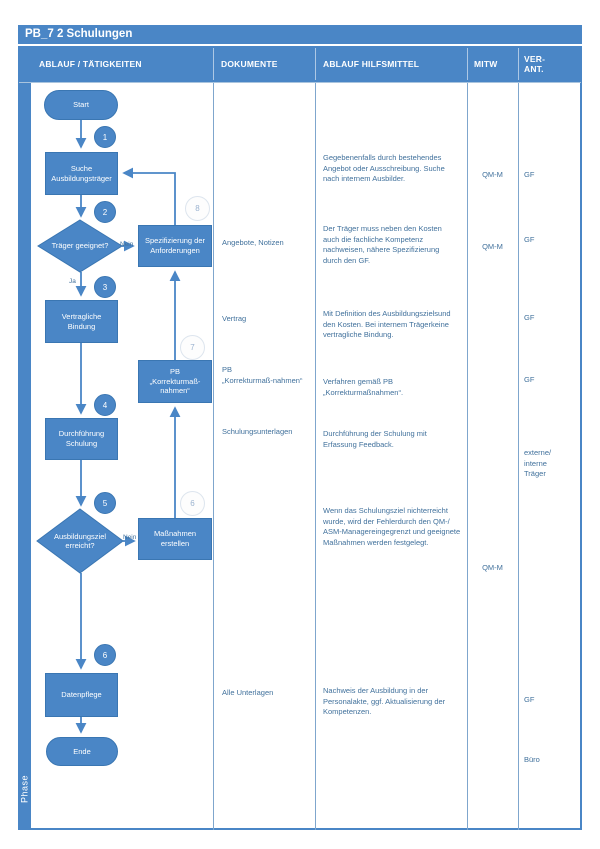 This screenshot has height=849, width=600. Describe the element at coordinates (532, 759) in the screenshot. I see `verant-buero: Büro` at that location.